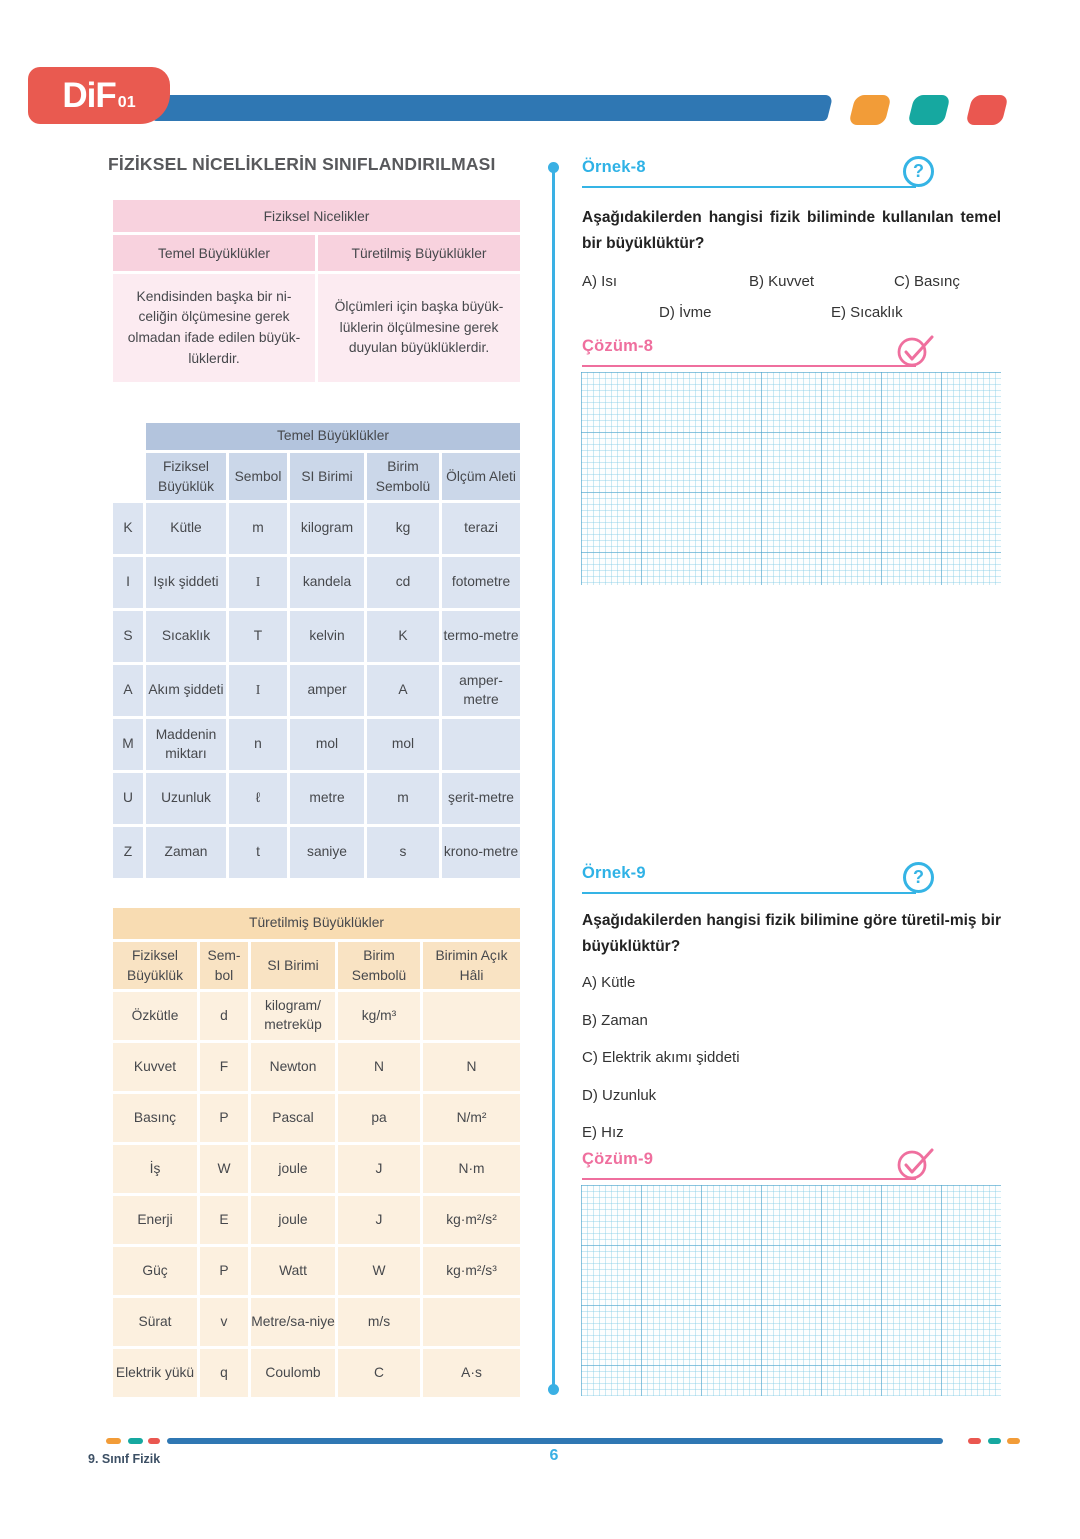 This screenshot has height=1539, width=1080. What do you see at coordinates (317, 690) in the screenshot?
I see `table-row: A Akım şiddeti I amper A amper-​metre` at bounding box center [317, 690].